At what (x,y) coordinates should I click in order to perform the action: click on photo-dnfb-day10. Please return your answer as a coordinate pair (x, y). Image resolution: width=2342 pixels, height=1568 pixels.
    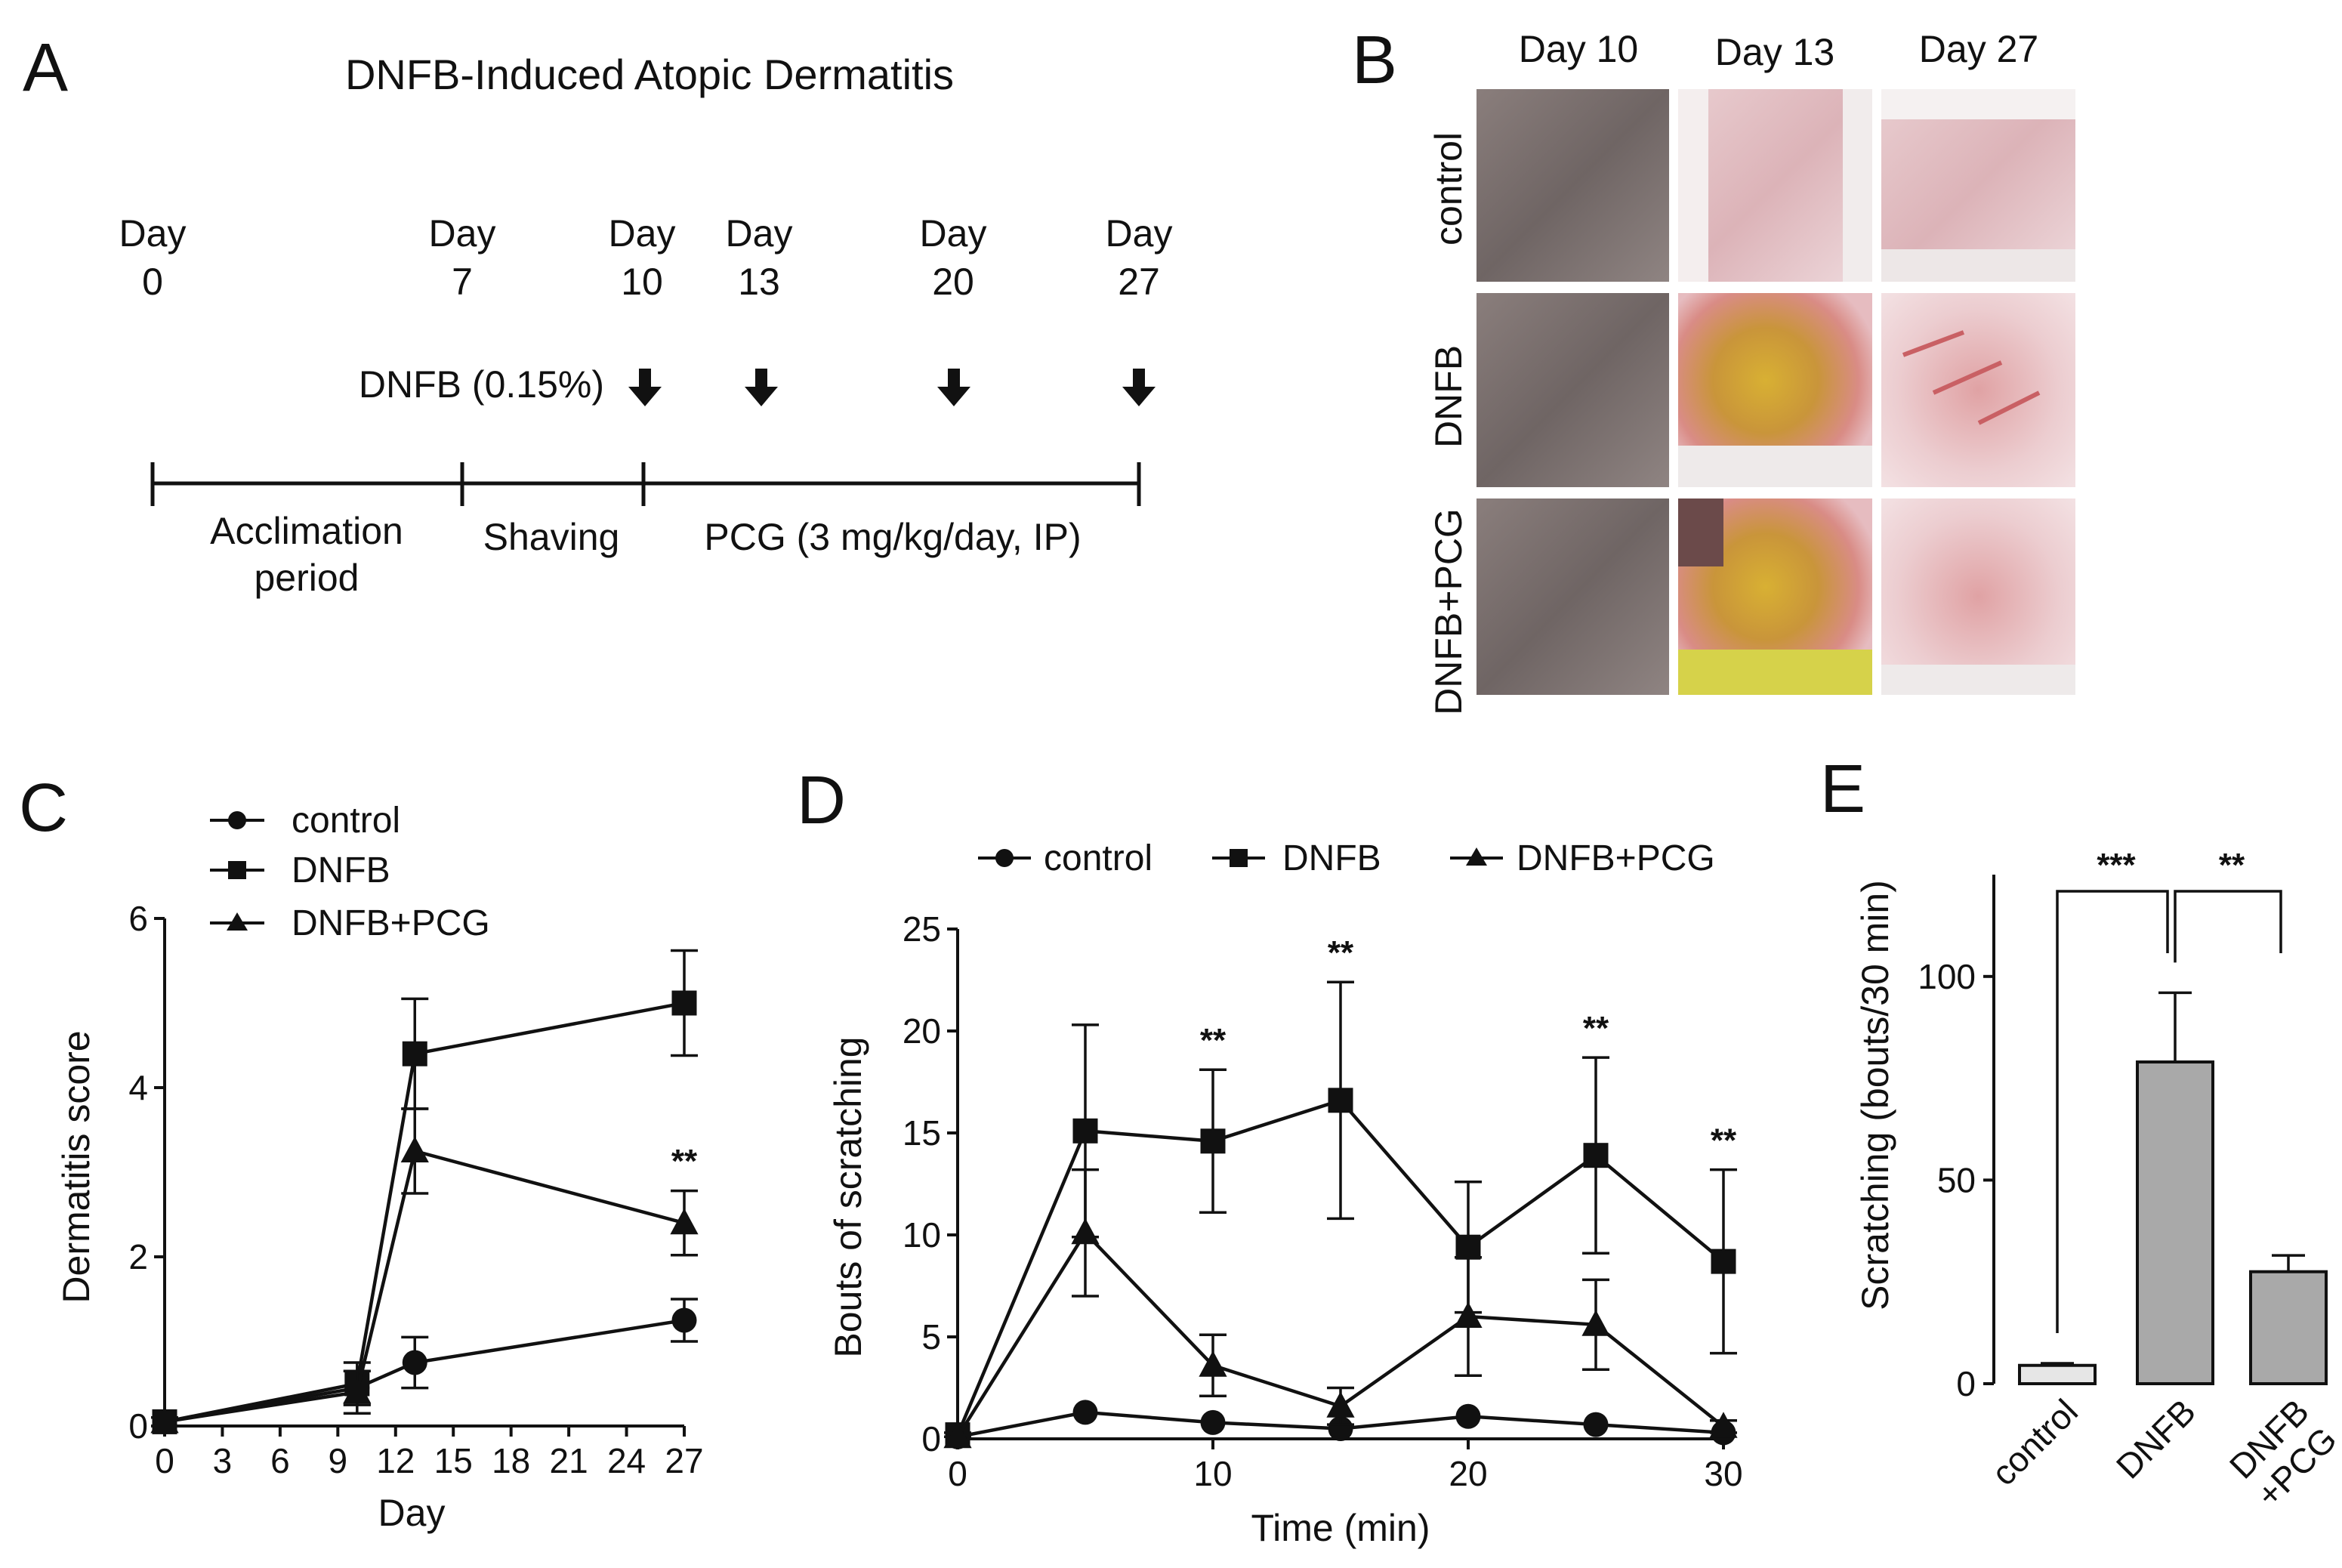
    Looking at the image, I should click on (1573, 390).